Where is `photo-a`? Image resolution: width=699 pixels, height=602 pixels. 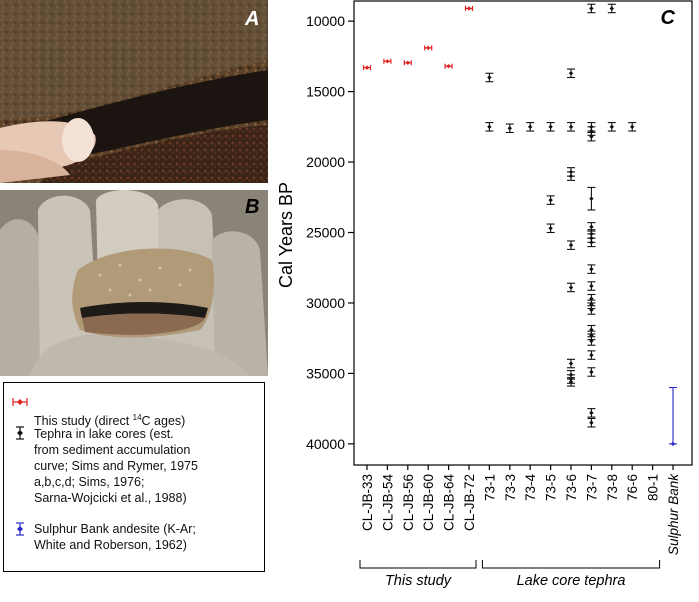
photo-a is located at coordinates (134, 91).